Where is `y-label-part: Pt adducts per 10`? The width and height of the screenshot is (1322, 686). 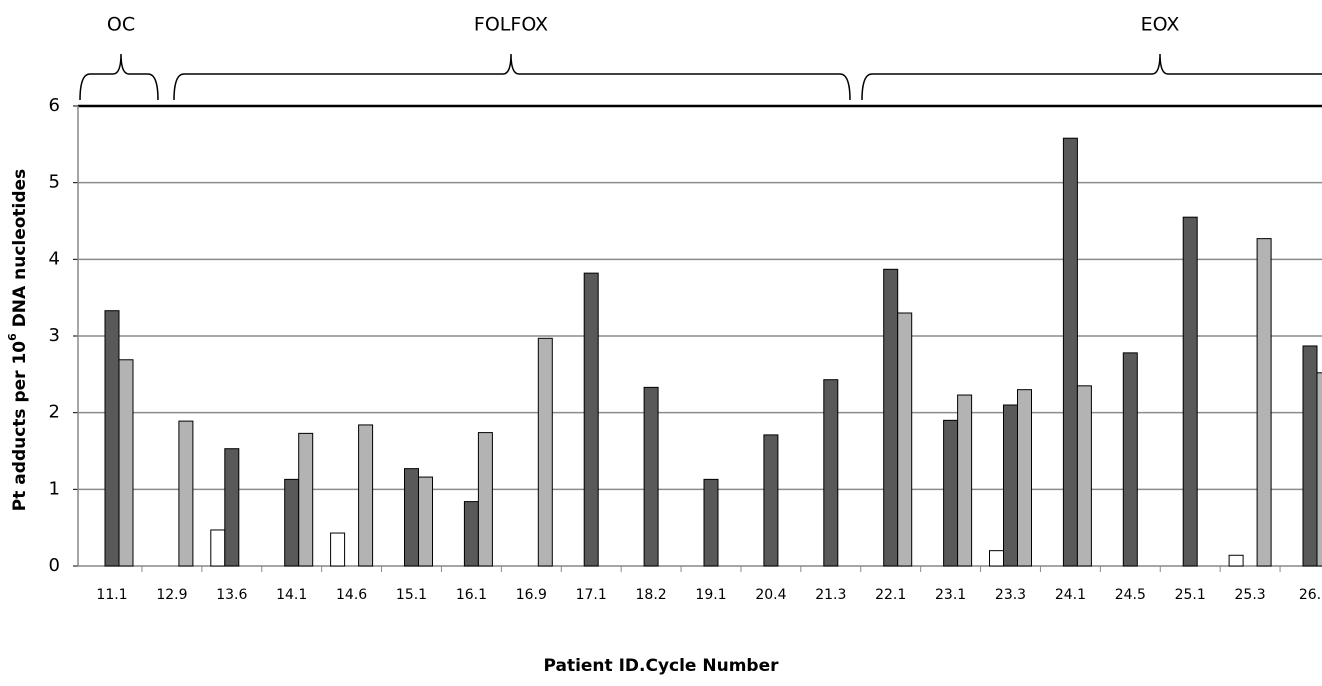 y-label-part: Pt adducts per 10 is located at coordinates (20, 426).